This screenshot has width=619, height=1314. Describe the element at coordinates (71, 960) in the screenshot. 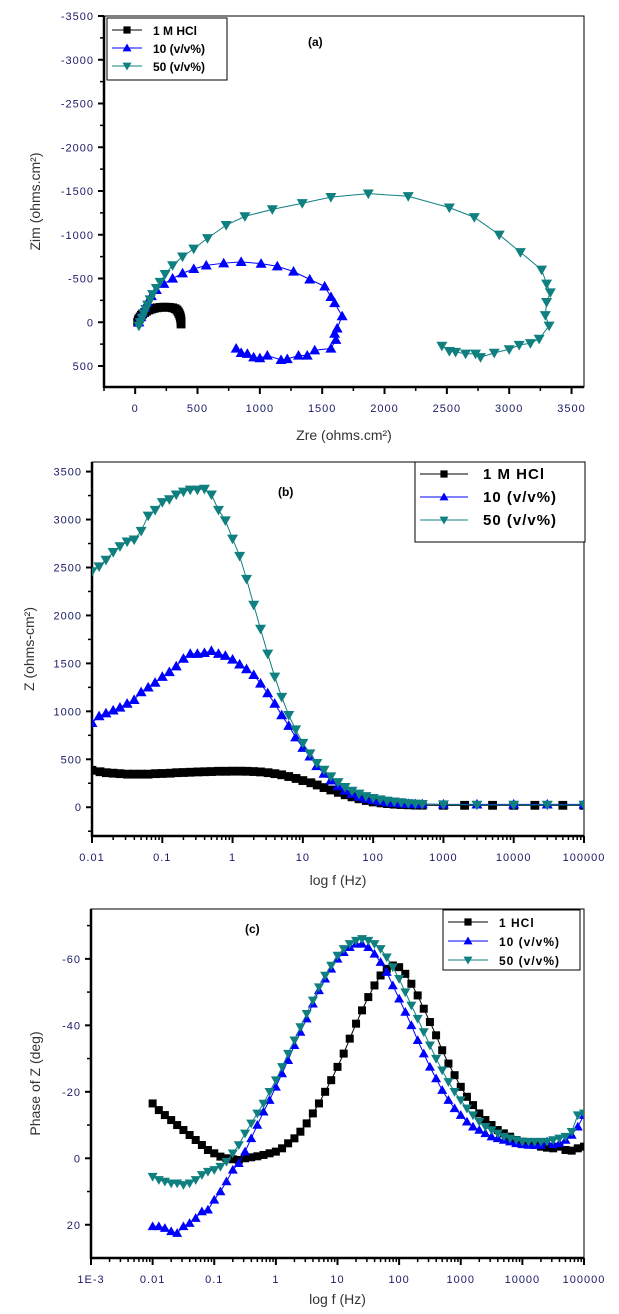

I see `y-tick-label: -60` at that location.